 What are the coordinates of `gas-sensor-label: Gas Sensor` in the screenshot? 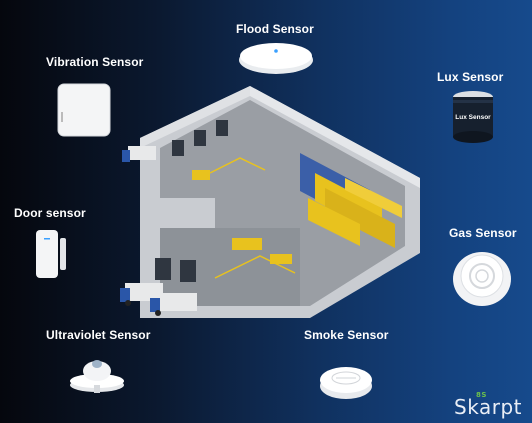 It's located at (483, 233).